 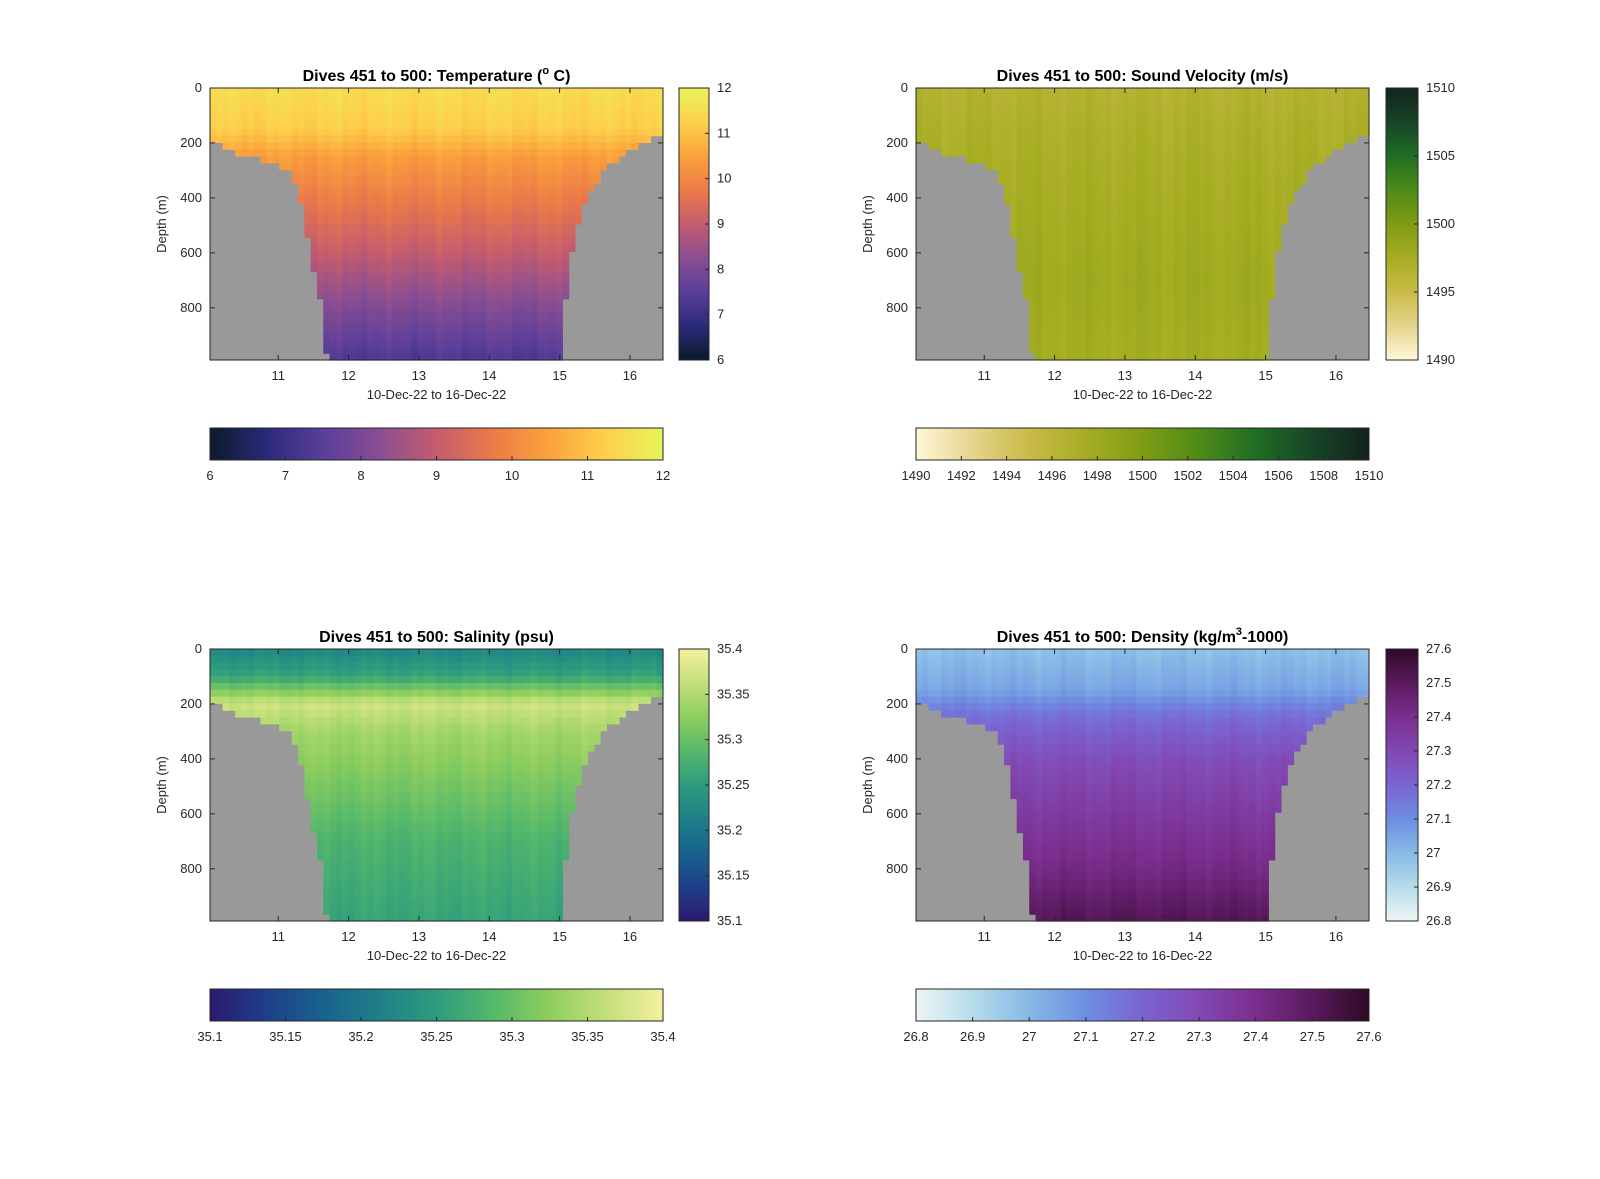 I want to click on sound-velocity-x-tick-label: 12, so click(x=1054, y=375).